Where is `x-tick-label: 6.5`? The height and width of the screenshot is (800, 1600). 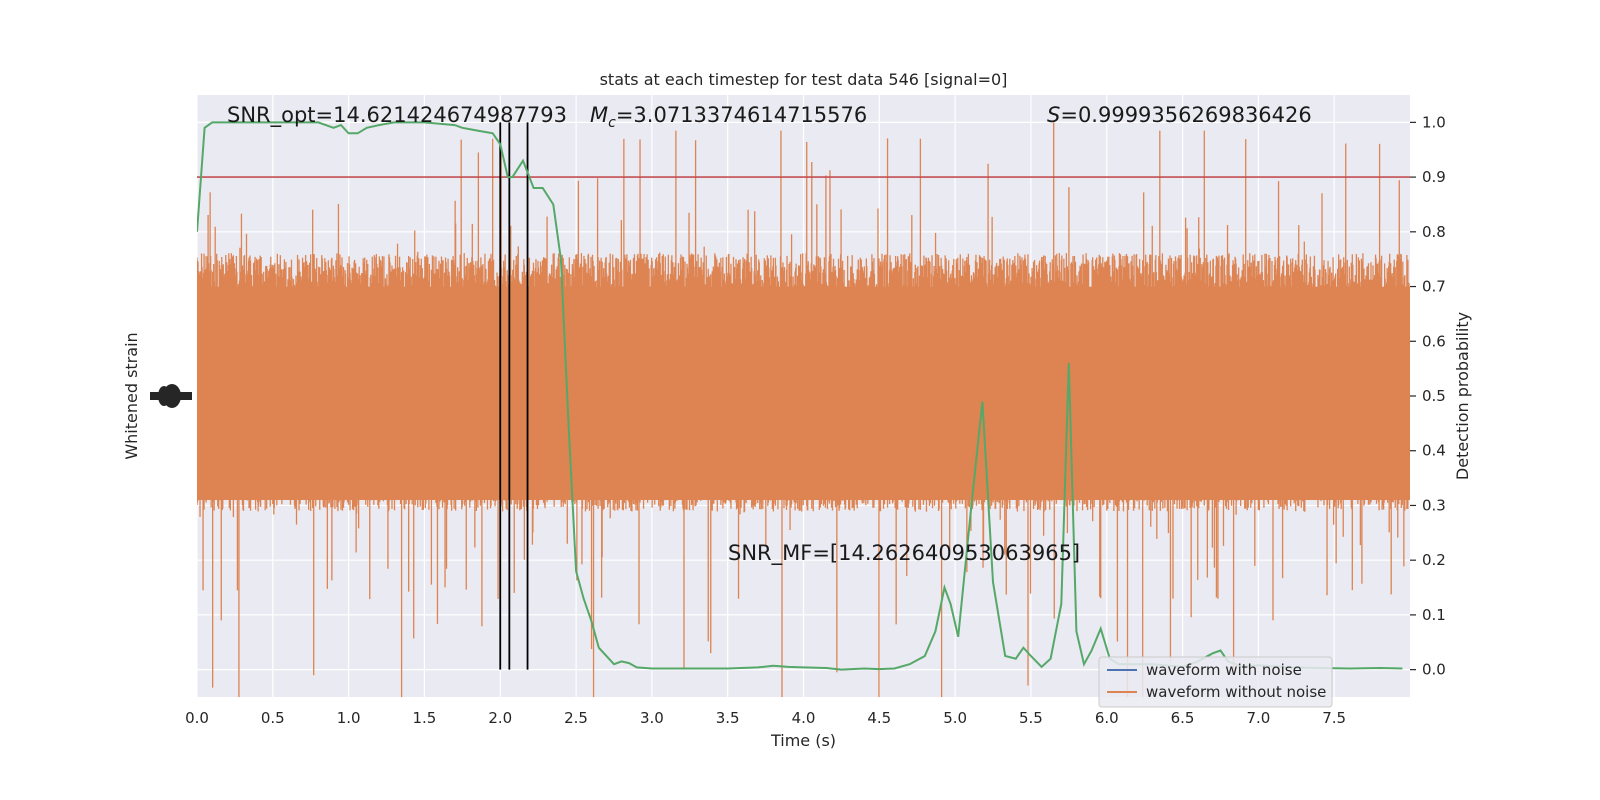 x-tick-label: 6.5 is located at coordinates (1183, 718).